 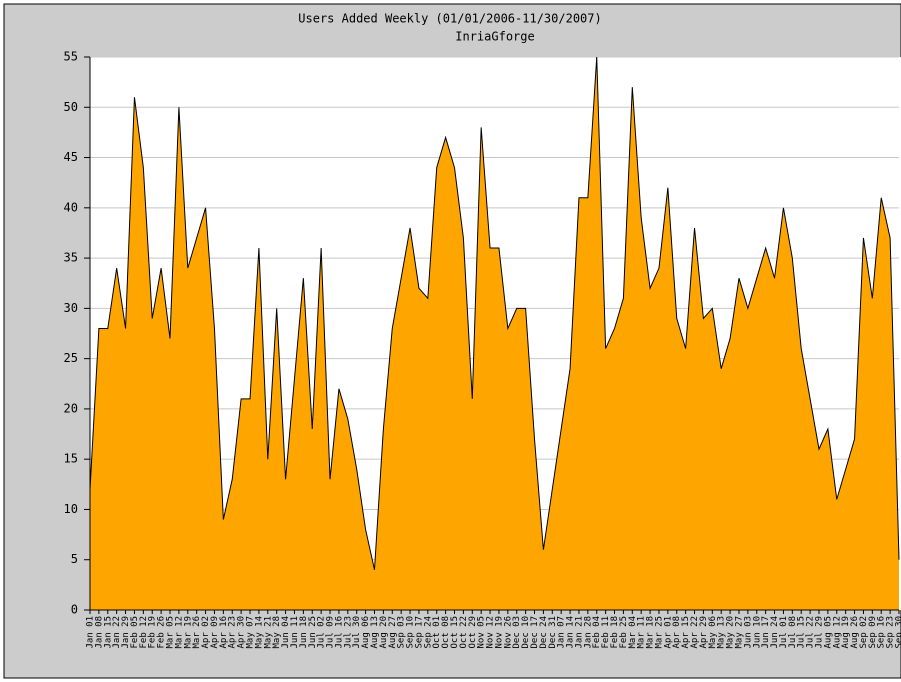 I want to click on x-tick-label: Oct 15, so click(x=455, y=632).